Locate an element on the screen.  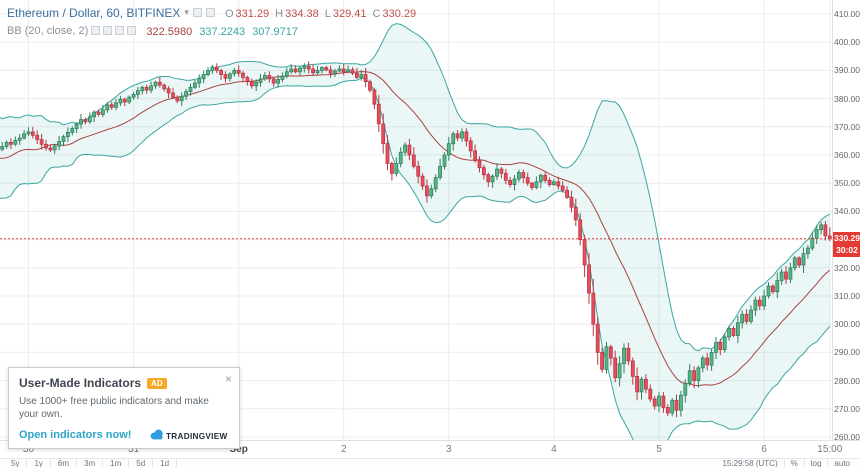
time-axis-label: 30 is located at coordinates (28, 449).